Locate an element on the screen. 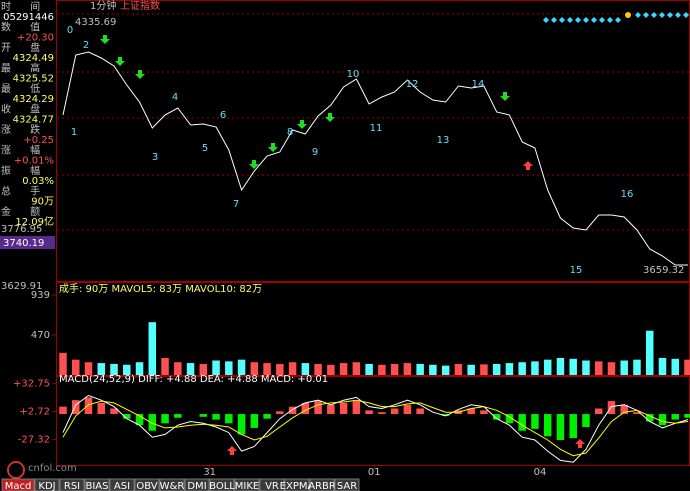 The height and width of the screenshot is (491, 690). tab: ASI is located at coordinates (122, 484).